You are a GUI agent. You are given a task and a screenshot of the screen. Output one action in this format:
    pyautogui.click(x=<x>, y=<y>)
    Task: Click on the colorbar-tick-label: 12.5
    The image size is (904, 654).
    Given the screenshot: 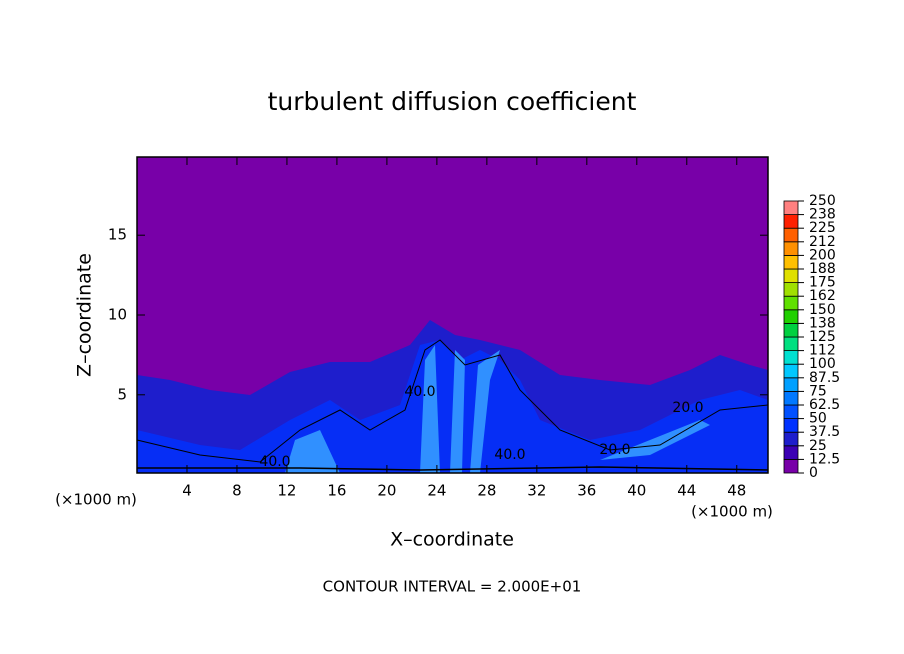 What is the action you would take?
    pyautogui.click(x=824, y=459)
    